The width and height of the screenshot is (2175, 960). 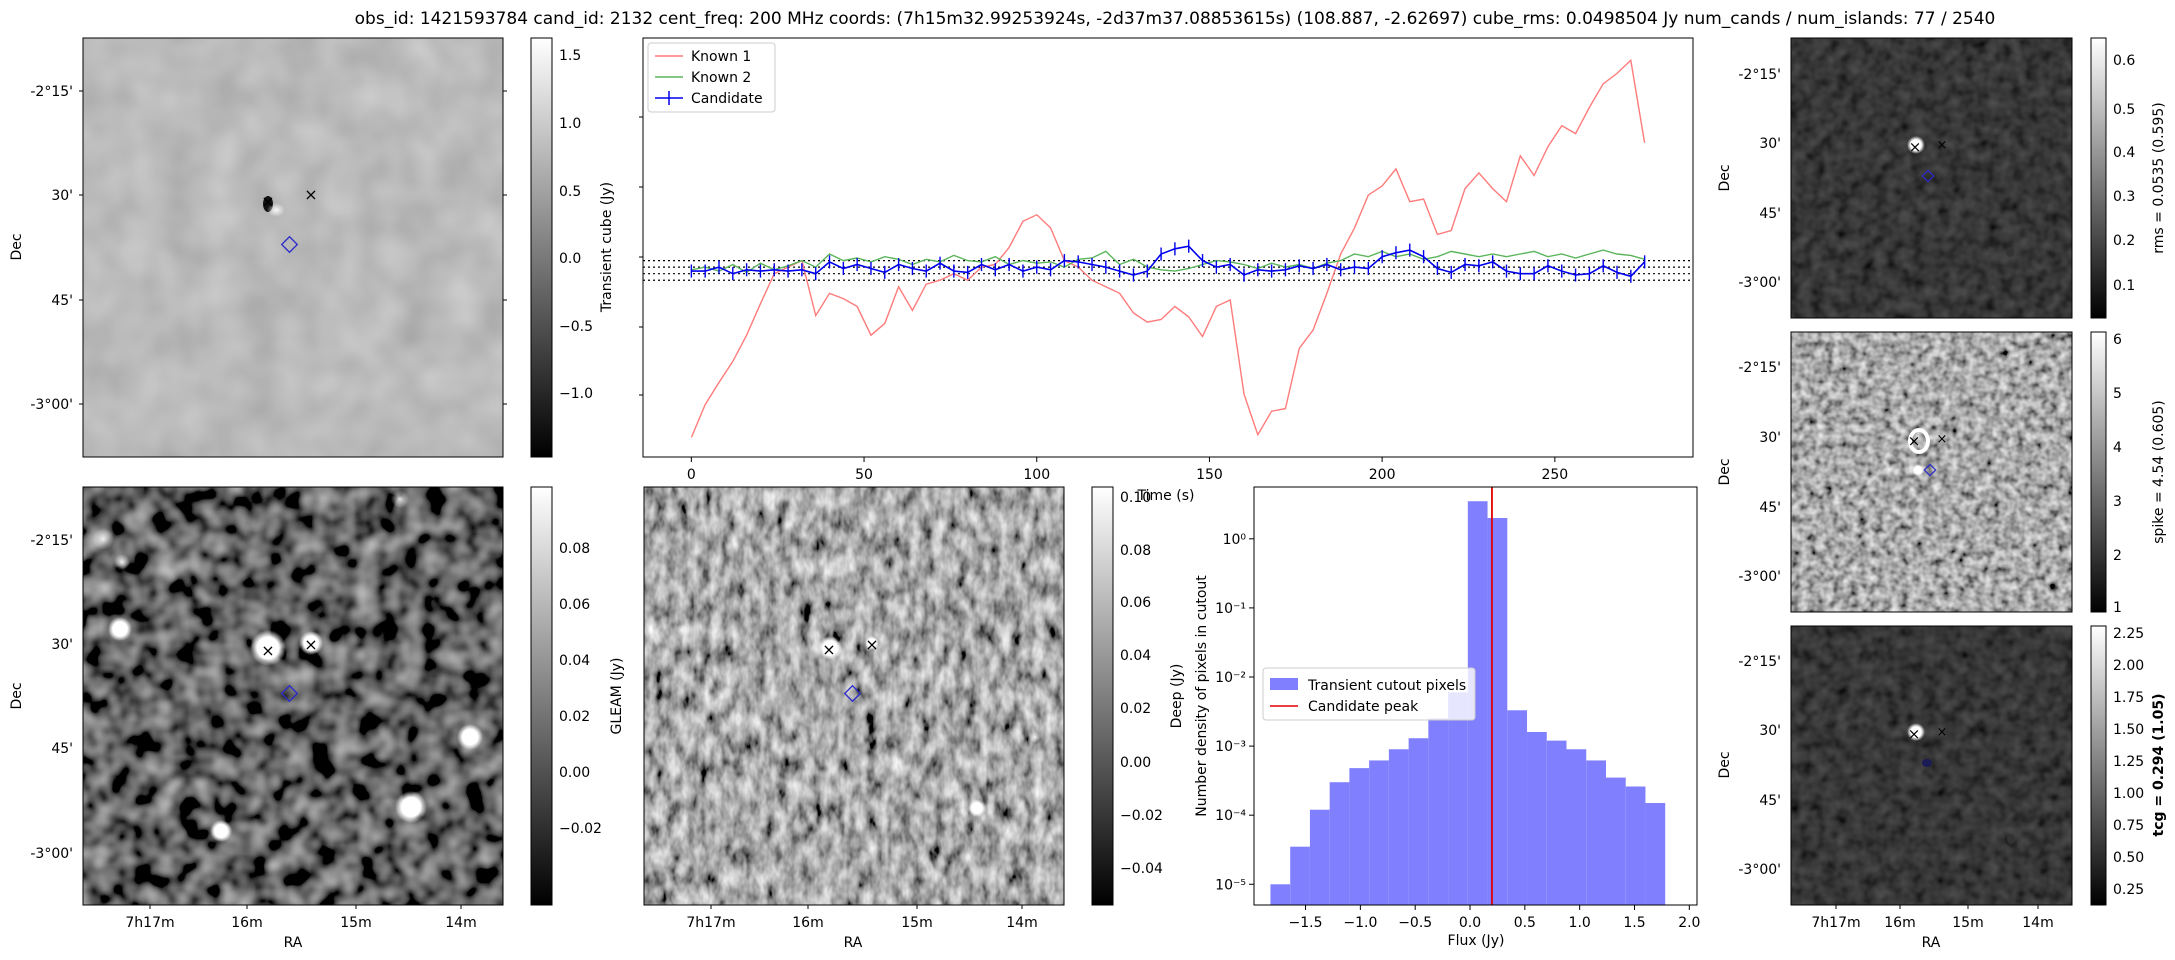 What do you see at coordinates (2128, 730) in the screenshot?
I see `tcg-map-cbar-tick: 1.50` at bounding box center [2128, 730].